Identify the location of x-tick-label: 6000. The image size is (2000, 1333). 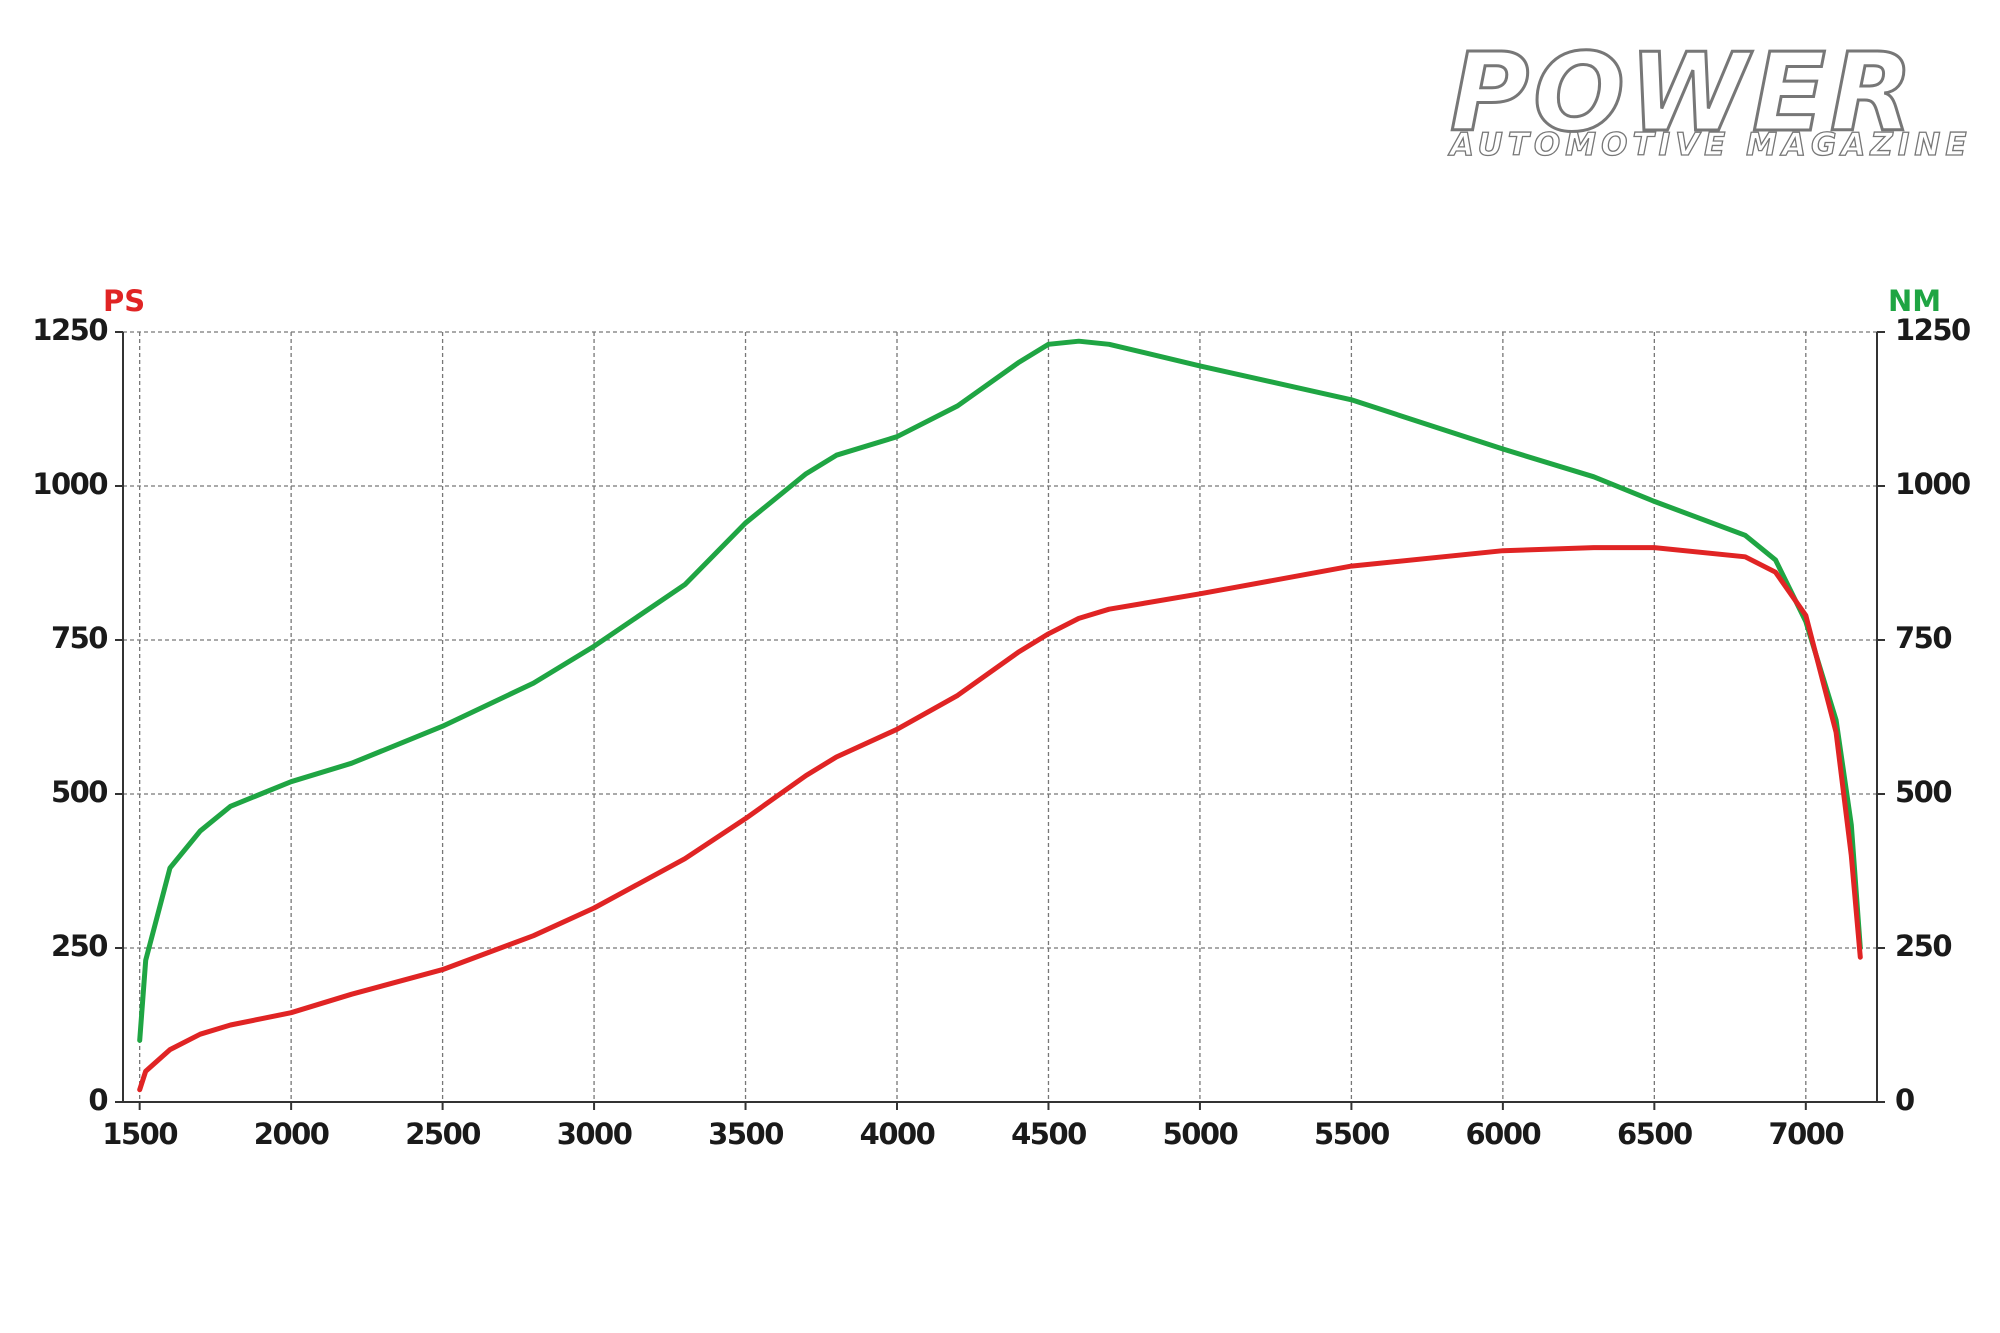
(1503, 1134).